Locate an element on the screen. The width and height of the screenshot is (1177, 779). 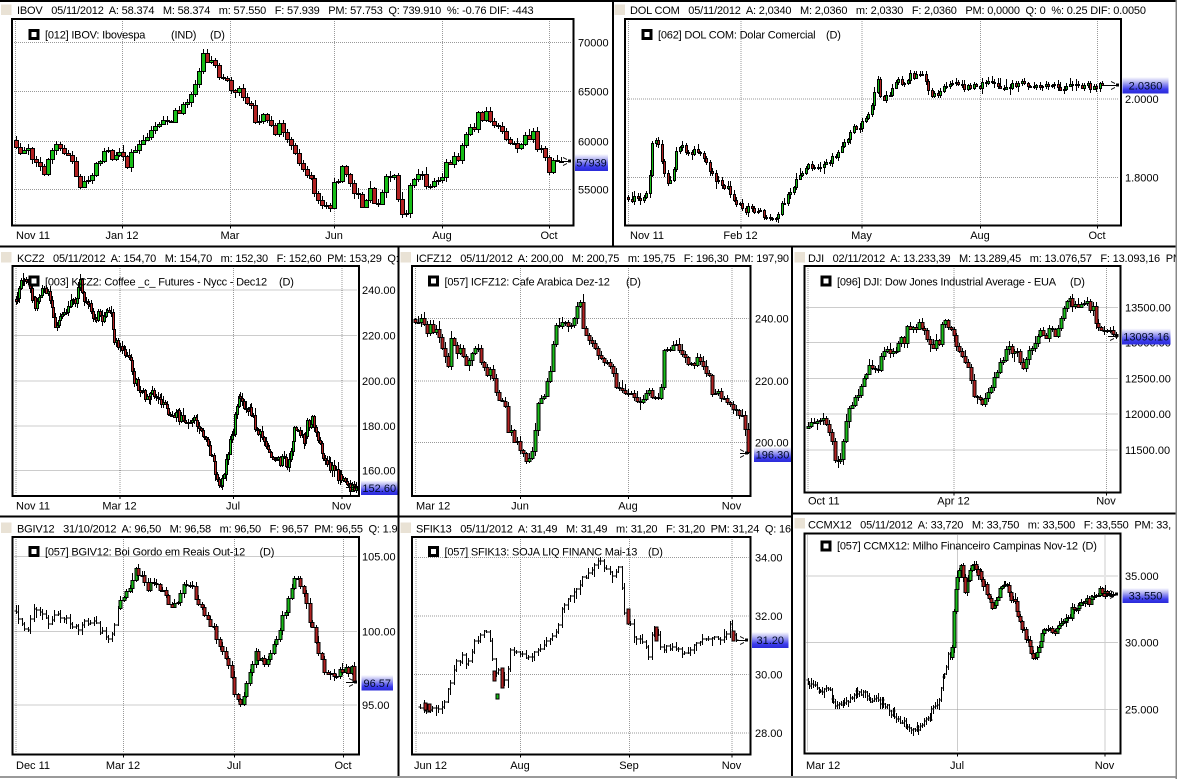
svg-text: Jan 12 is located at coordinates (121, 236).